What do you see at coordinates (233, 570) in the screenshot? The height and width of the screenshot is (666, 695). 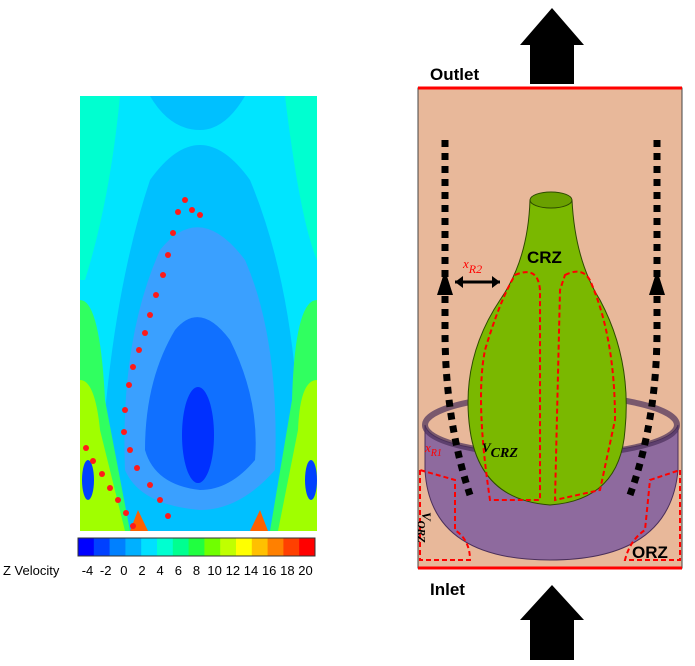 I see `colorbar-tick-label: 12` at bounding box center [233, 570].